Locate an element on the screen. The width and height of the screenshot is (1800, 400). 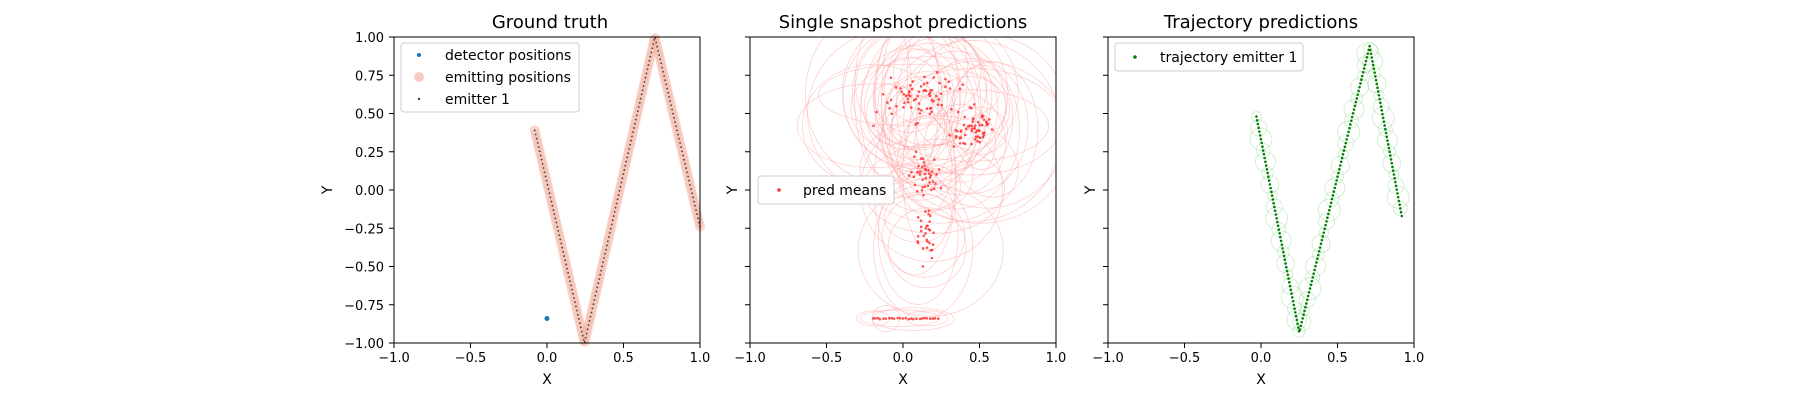
p3-xtick: 1.0 is located at coordinates (1414, 358).